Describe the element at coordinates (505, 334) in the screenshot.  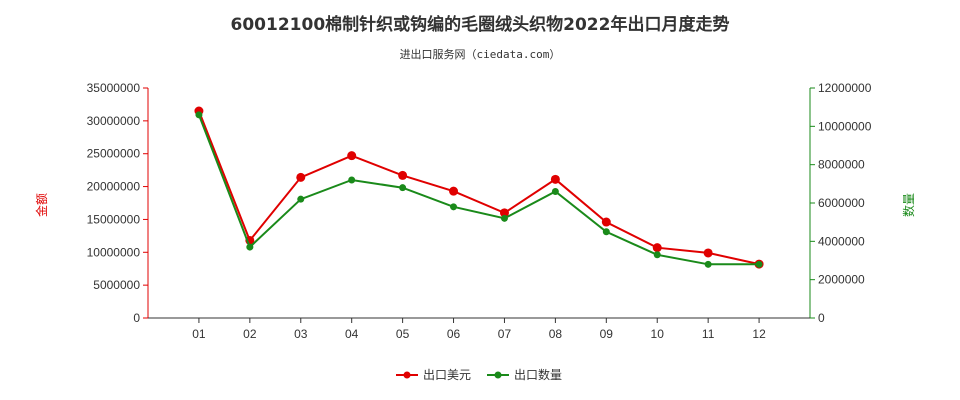
I see `x-tick-label: 07` at that location.